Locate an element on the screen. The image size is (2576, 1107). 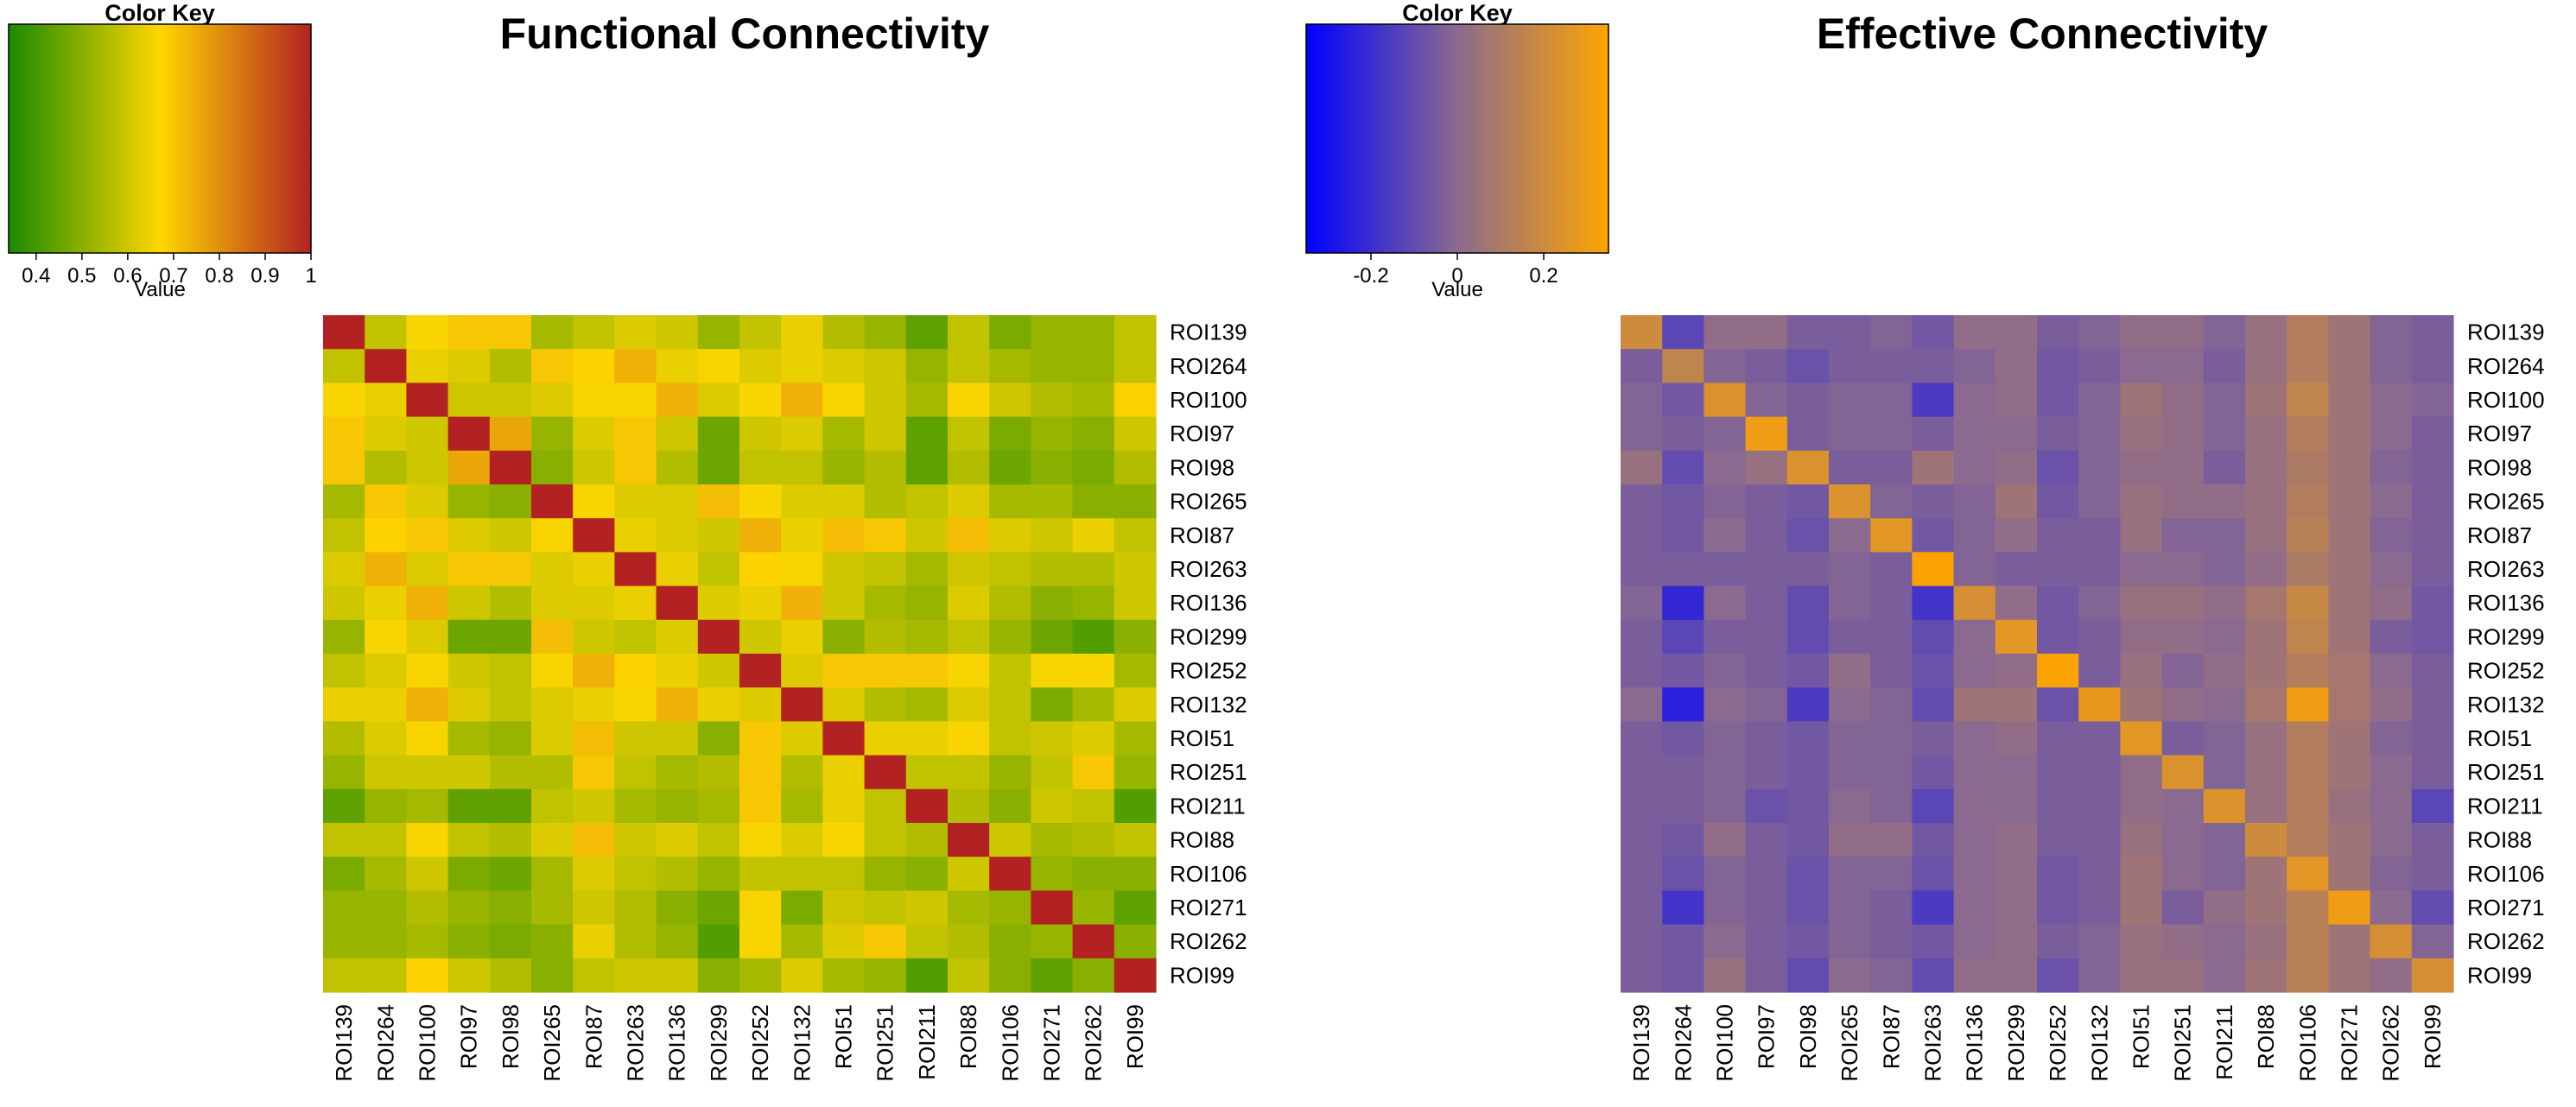
ec-row-label: ROI88 is located at coordinates (2499, 840).